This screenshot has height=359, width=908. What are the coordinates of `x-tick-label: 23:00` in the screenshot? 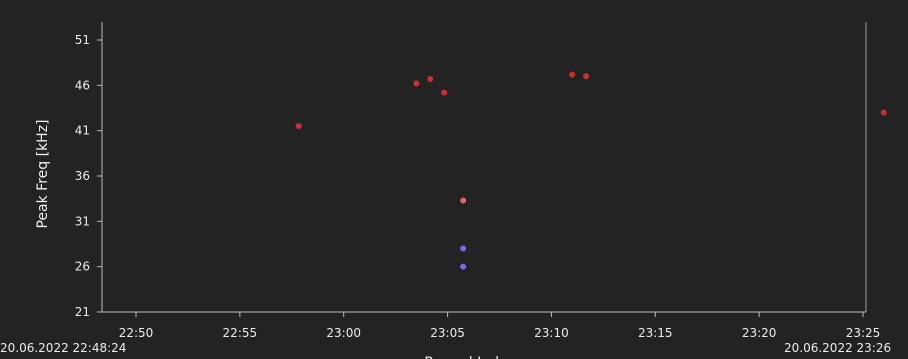 It's located at (343, 333).